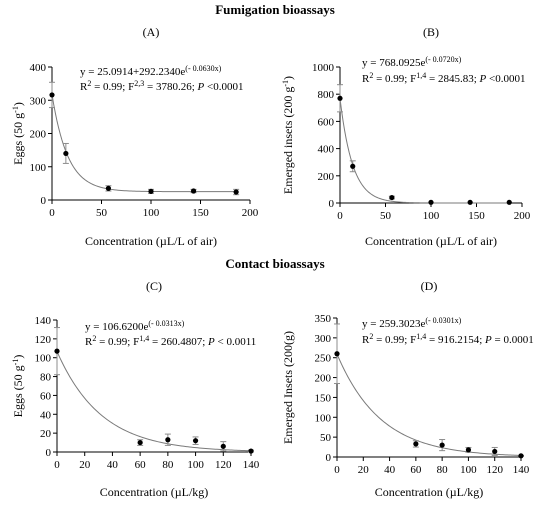 Image resolution: width=550 pixels, height=505 pixels. Describe the element at coordinates (323, 68) in the screenshot. I see `y-tick-label: 1000` at that location.